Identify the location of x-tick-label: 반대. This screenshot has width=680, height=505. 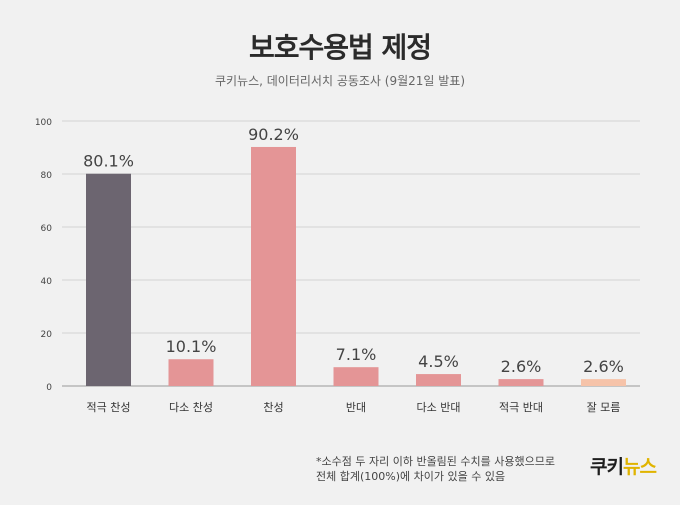
(356, 407).